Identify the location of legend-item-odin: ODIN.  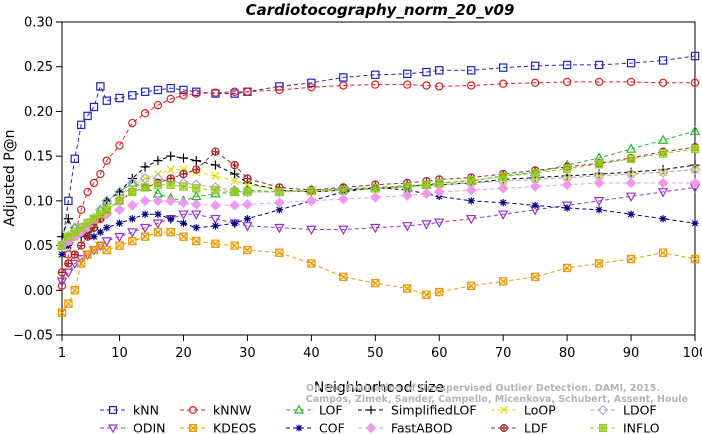
(133, 427).